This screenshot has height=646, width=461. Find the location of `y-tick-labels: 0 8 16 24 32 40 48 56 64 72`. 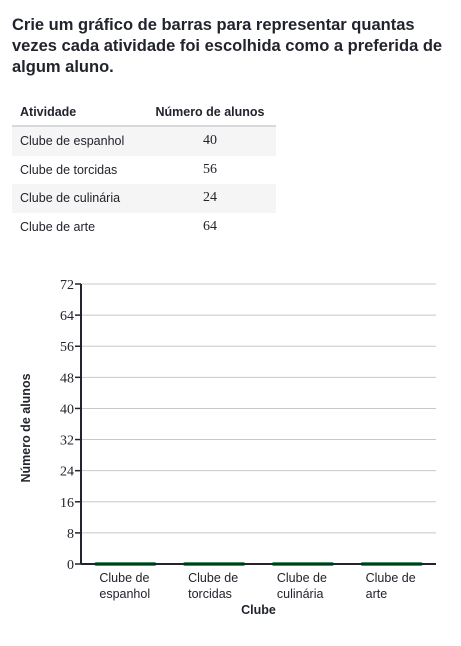

y-tick-labels: 0 8 16 24 32 40 48 56 64 72 is located at coordinates (70, 425).